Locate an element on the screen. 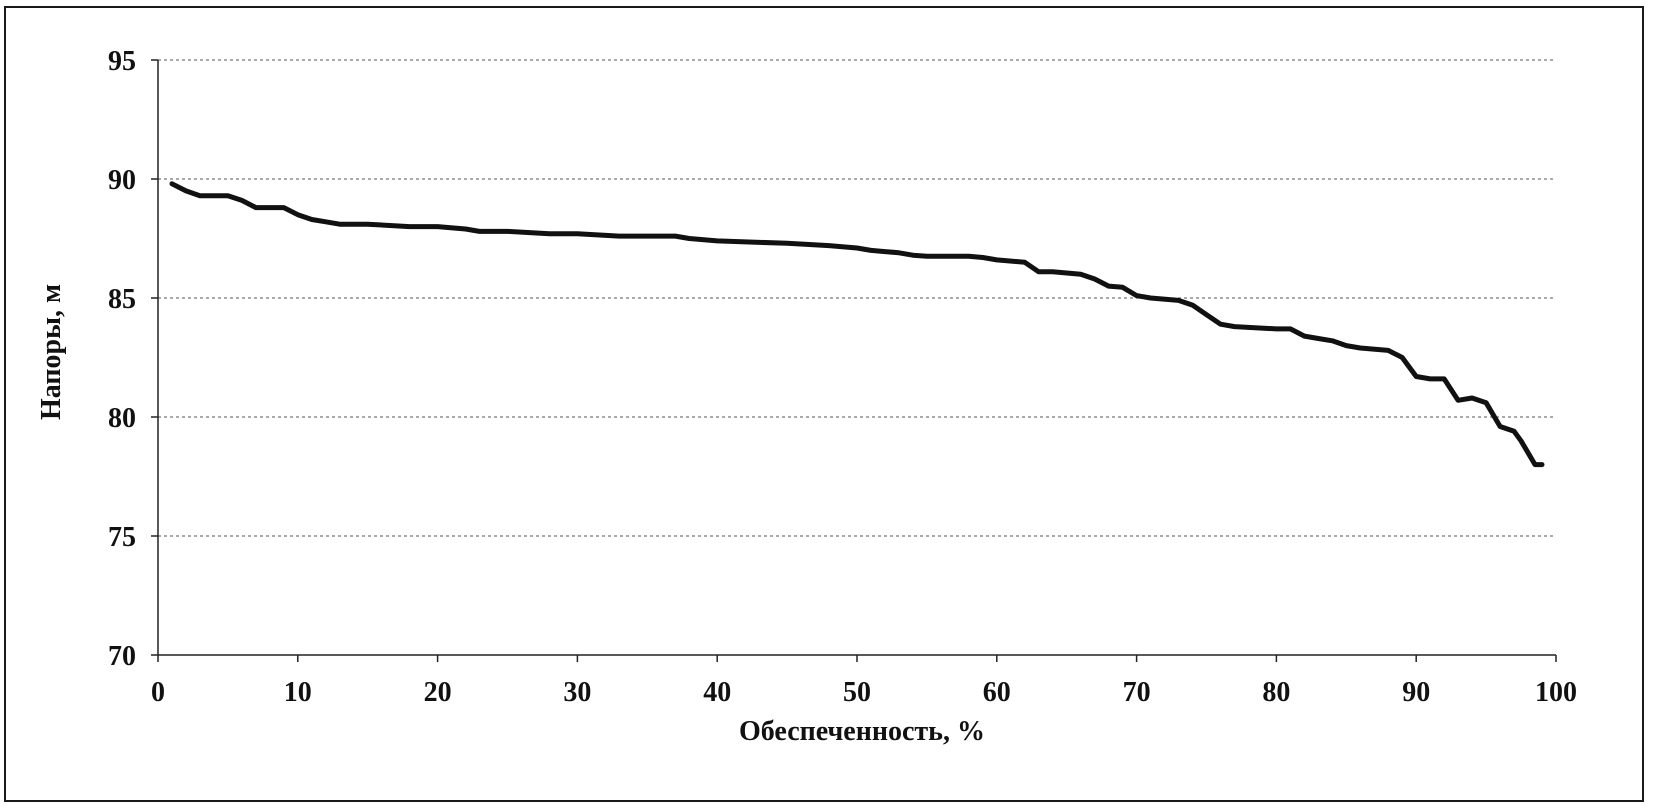 The height and width of the screenshot is (811, 1654). x-tick-label: 30 is located at coordinates (577, 692).